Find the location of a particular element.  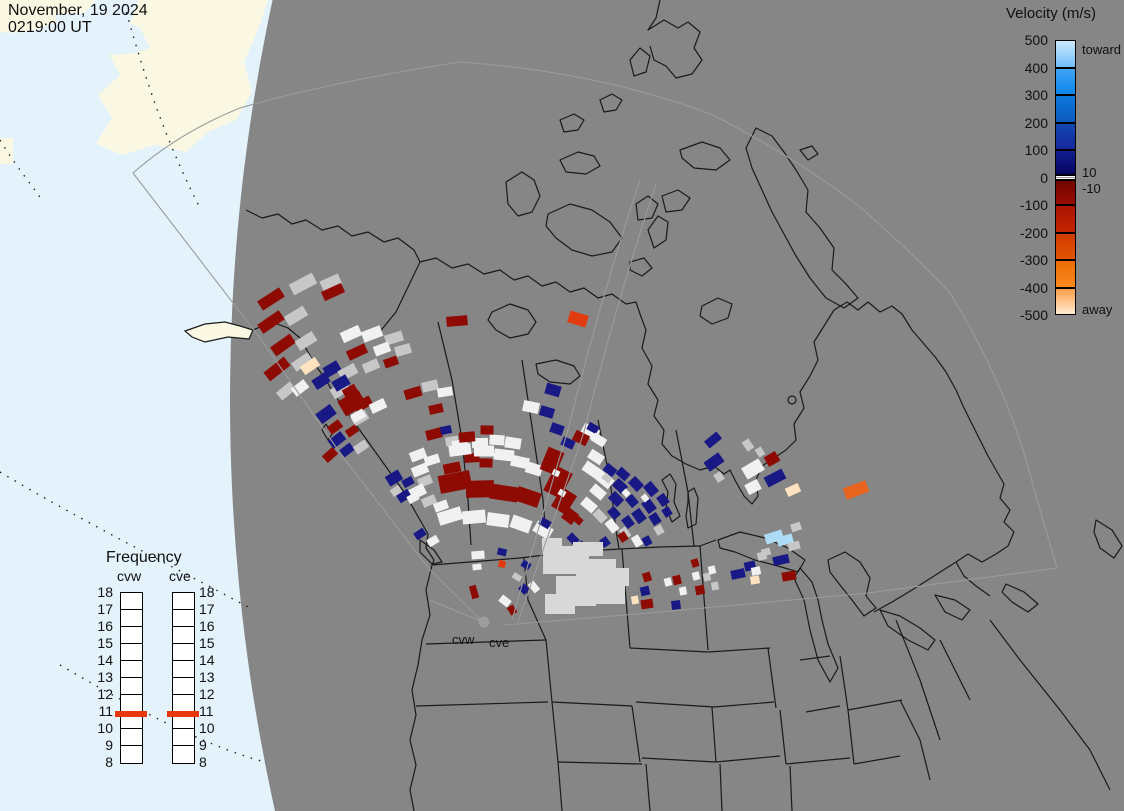

victoria-island is located at coordinates (584, 230).